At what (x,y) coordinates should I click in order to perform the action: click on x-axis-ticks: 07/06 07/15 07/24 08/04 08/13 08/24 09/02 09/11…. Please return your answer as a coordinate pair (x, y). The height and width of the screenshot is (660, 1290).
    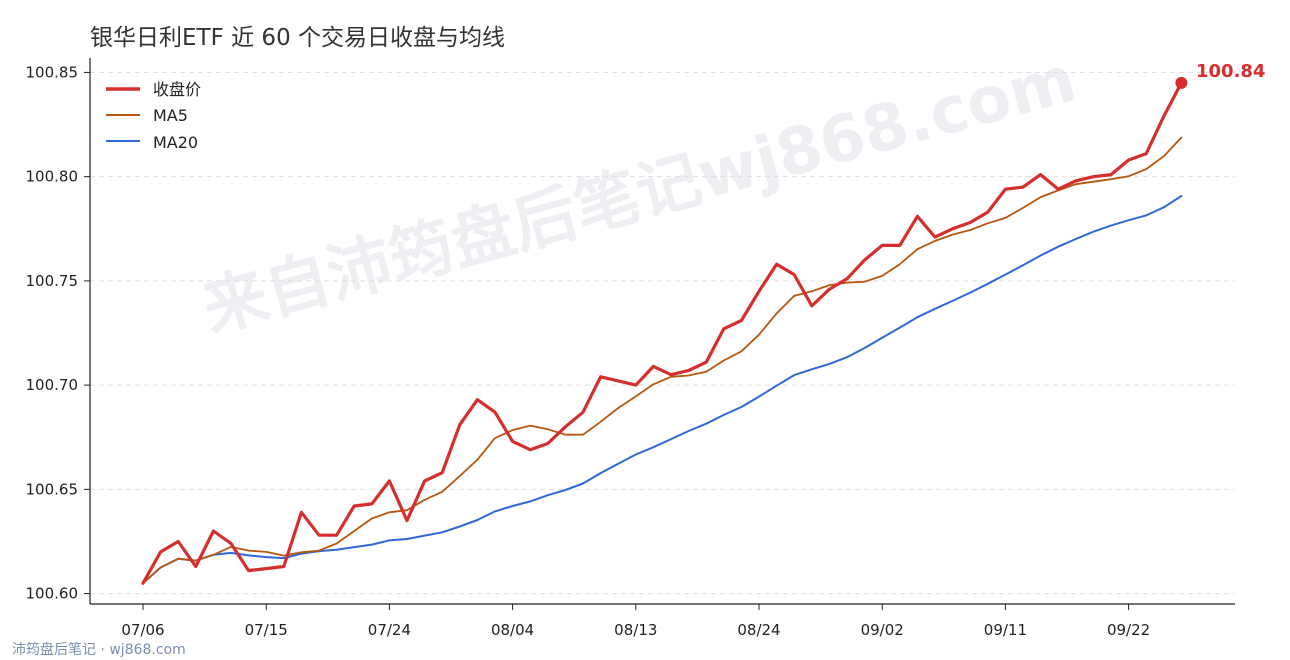
    Looking at the image, I should click on (635, 621).